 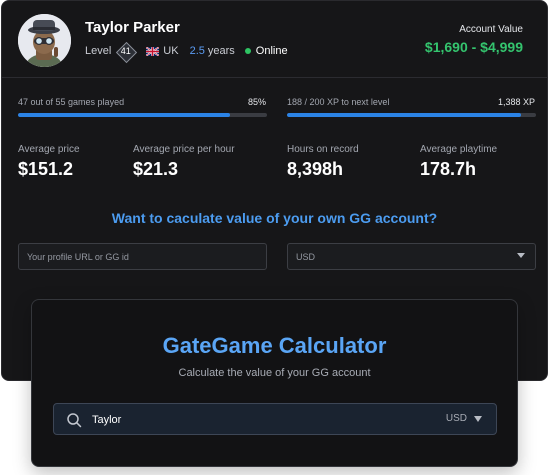 What do you see at coordinates (171, 51) in the screenshot?
I see `country-code: UK` at bounding box center [171, 51].